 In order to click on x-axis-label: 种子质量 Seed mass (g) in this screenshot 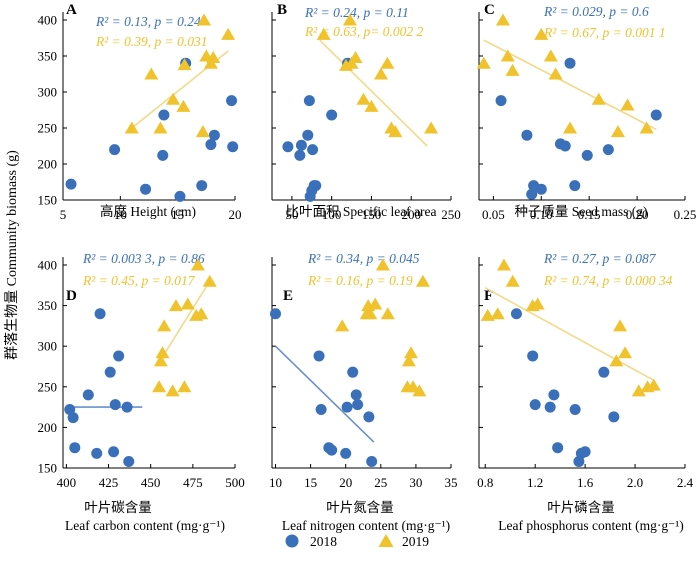, I will do `click(580, 211)`.